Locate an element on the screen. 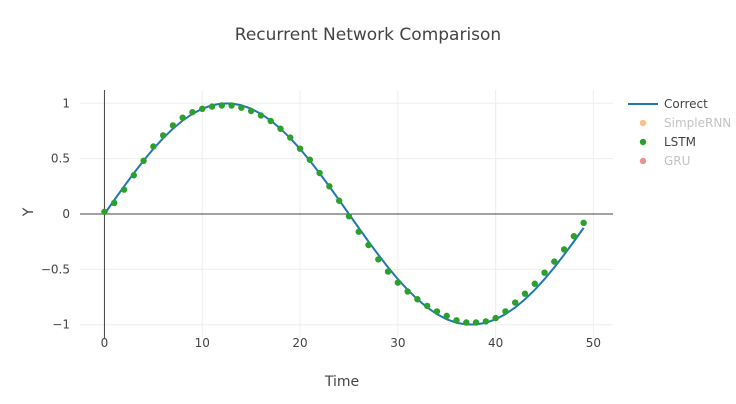 The width and height of the screenshot is (736, 404). legend-item-gru: GRU is located at coordinates (665, 161).